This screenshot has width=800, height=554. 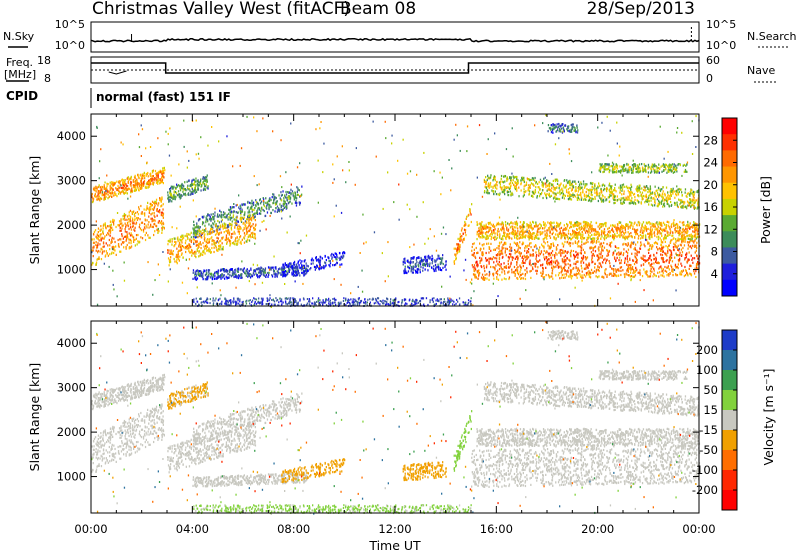 What do you see at coordinates (709, 78) in the screenshot?
I see `freq-right-tick-low: 0` at bounding box center [709, 78].